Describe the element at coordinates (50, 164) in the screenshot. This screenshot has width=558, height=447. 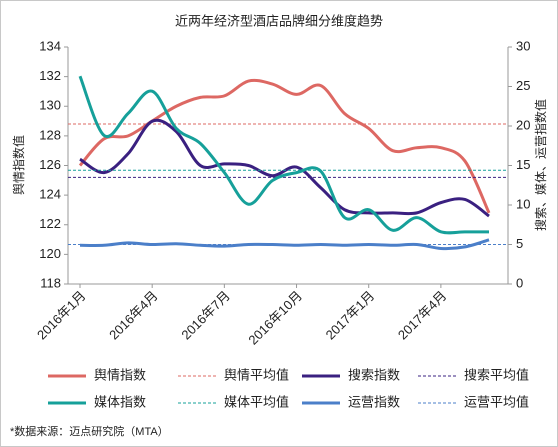
I see `y-tick-label: 126` at that location.